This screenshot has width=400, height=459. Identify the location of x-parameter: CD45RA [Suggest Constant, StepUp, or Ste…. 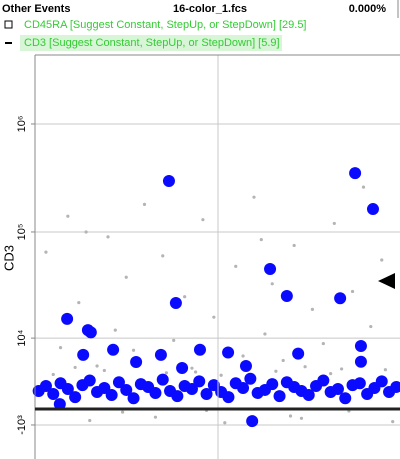
(165, 25).